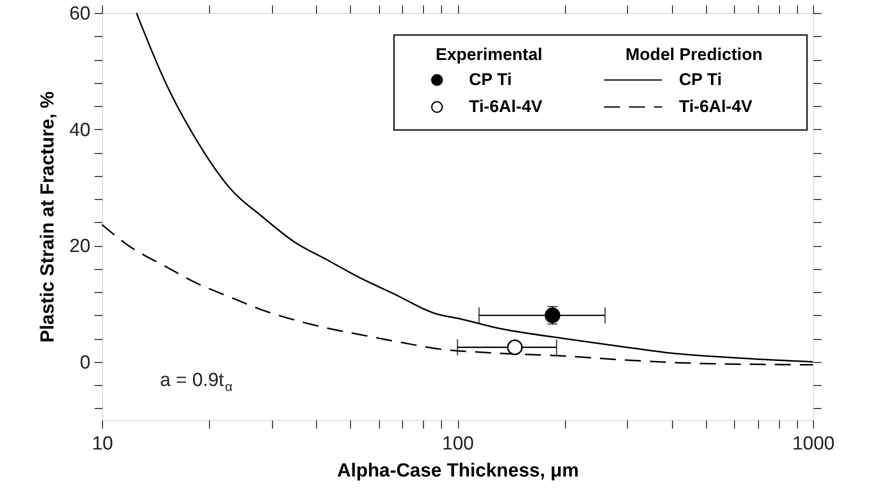 Image resolution: width=871 pixels, height=493 pixels. I want to click on x-tick-label: 10, so click(103, 444).